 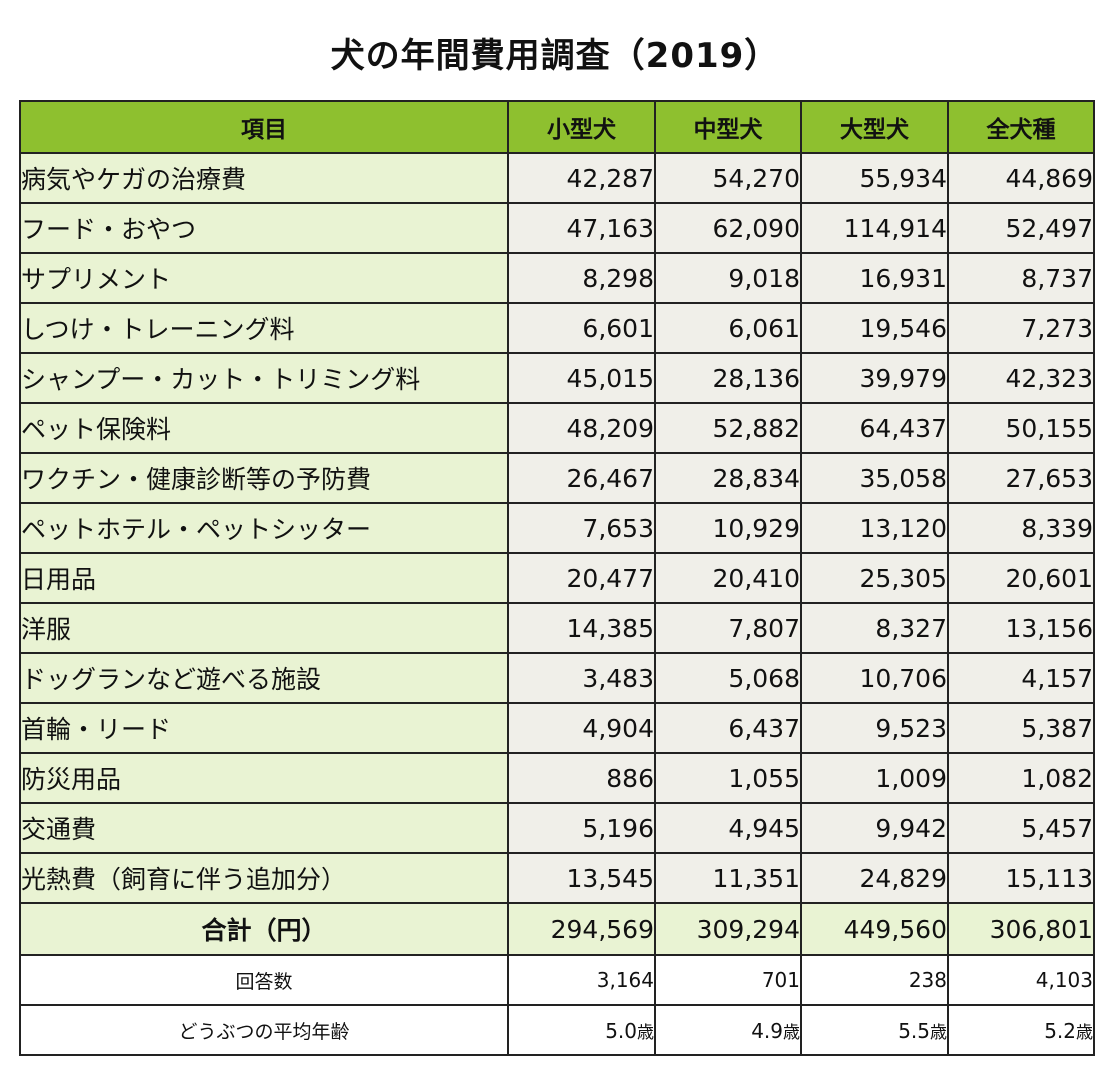 What do you see at coordinates (264, 428) in the screenshot?
I see `row-label: ペット保険料` at bounding box center [264, 428].